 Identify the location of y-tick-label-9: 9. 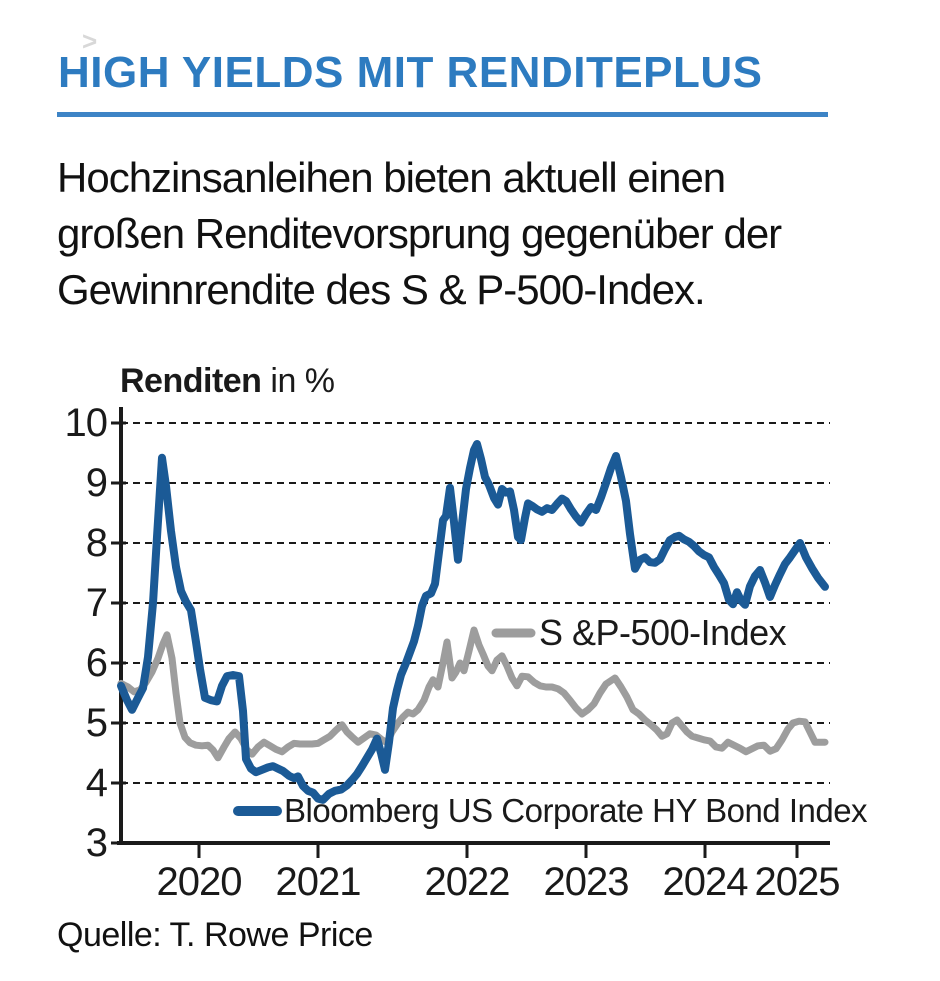
(96, 483).